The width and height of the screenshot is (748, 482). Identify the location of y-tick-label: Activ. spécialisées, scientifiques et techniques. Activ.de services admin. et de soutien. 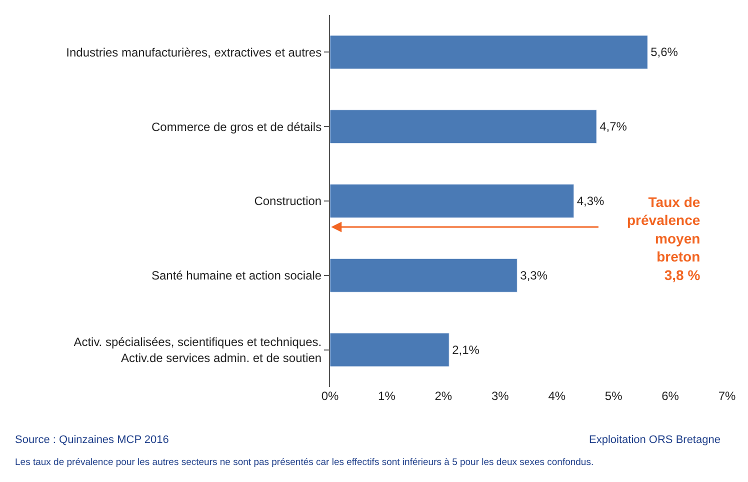
(198, 350).